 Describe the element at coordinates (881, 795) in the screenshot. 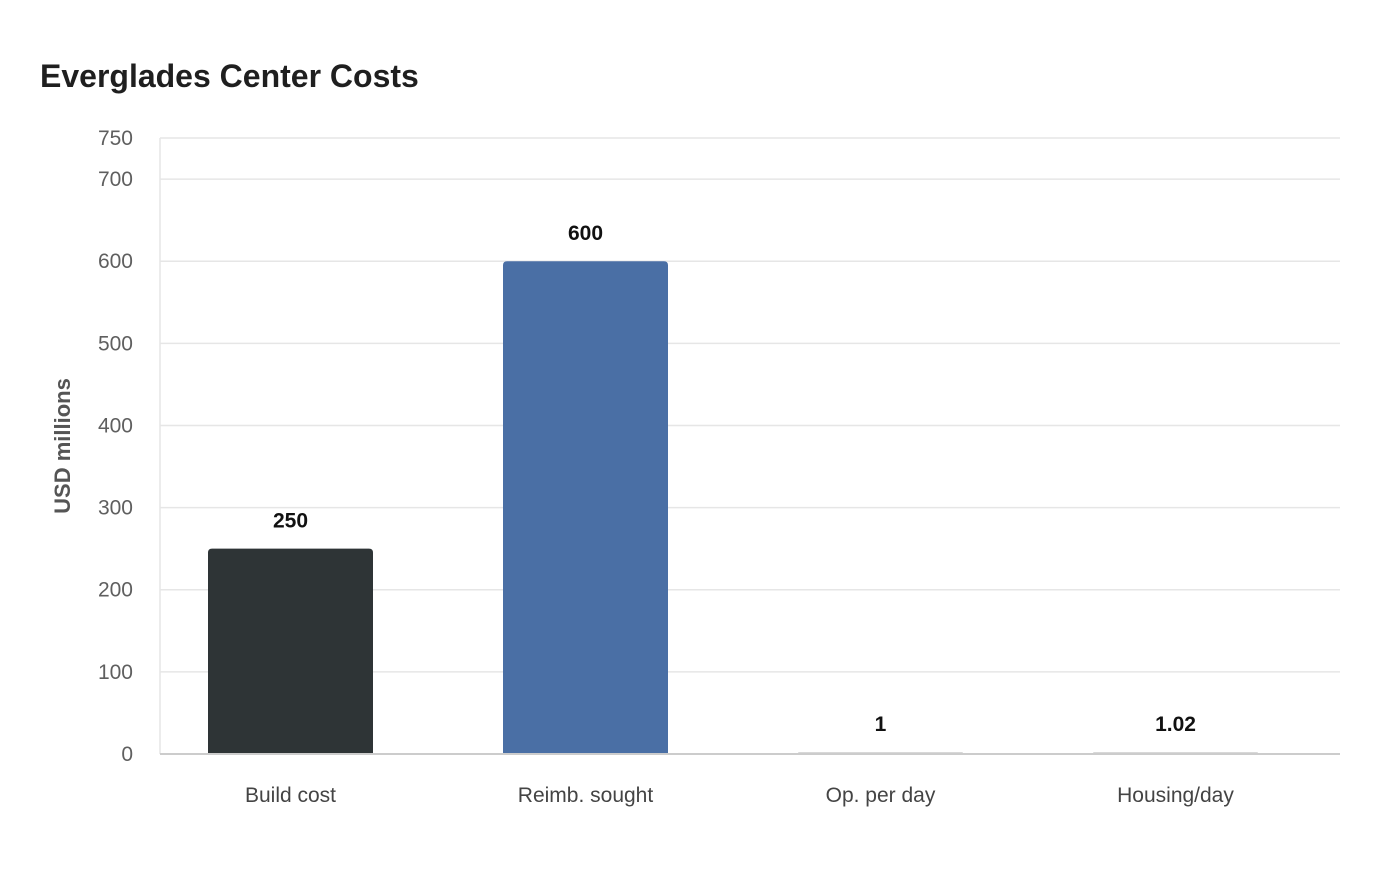

I see `x-tick-label: Op. per day` at that location.